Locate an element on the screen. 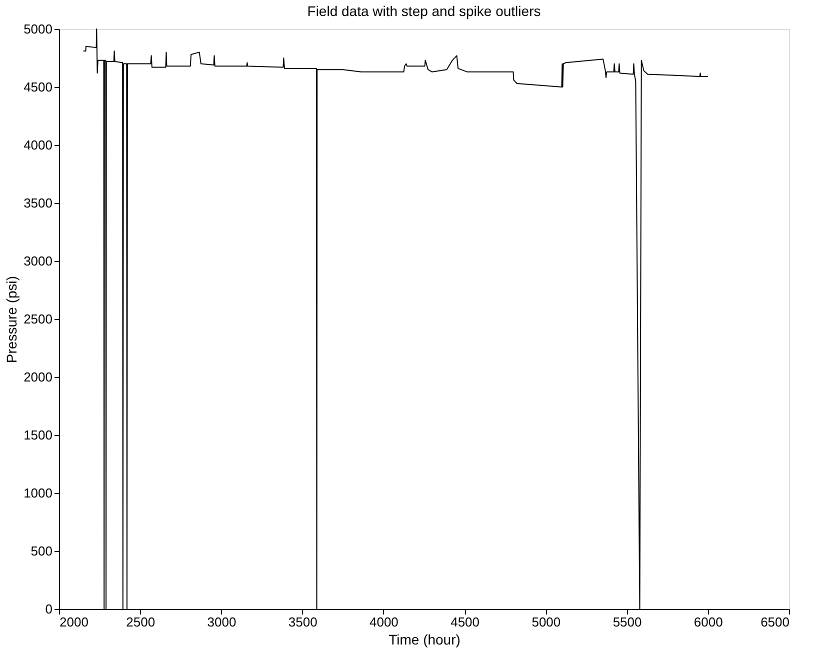 Image resolution: width=822 pixels, height=658 pixels. x-tick-label: 6500 is located at coordinates (775, 622).